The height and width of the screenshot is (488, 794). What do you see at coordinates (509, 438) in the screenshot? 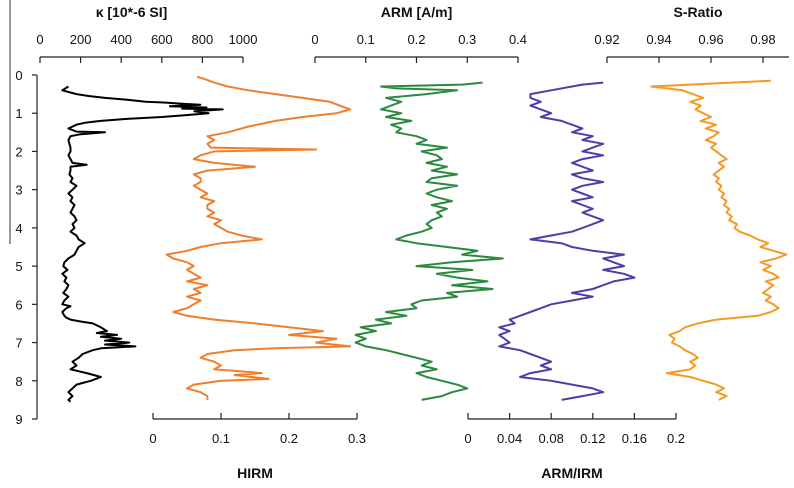
I see `x-tick-label: 0.04` at bounding box center [509, 438].